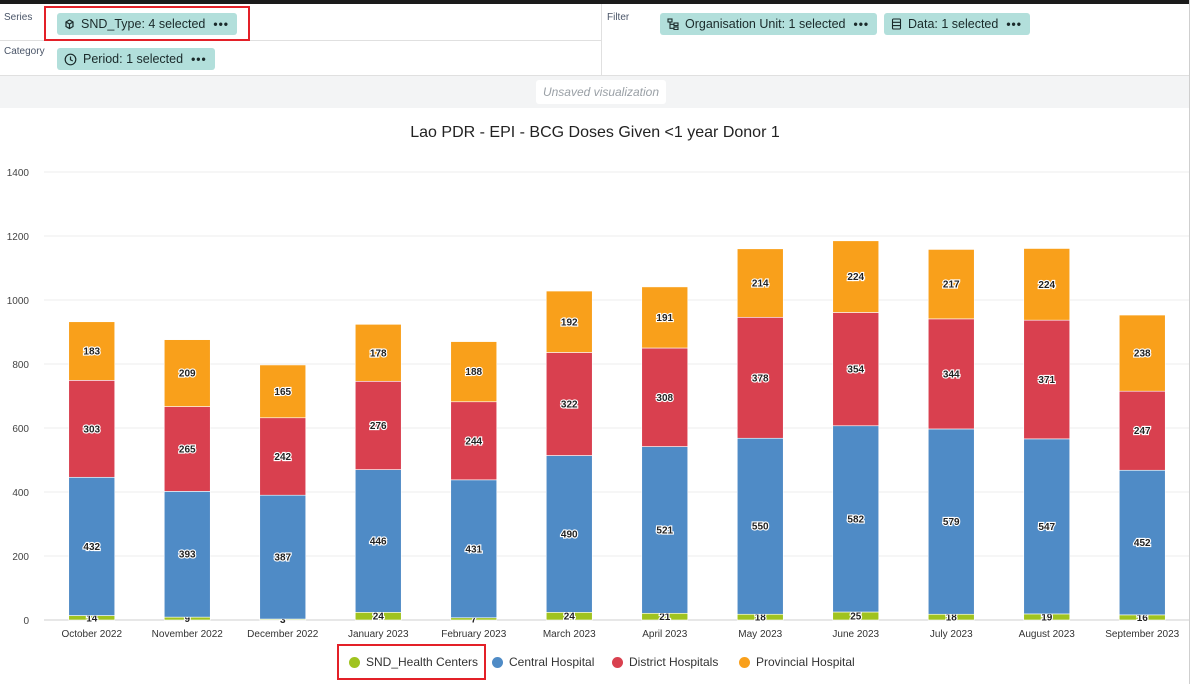 The width and height of the screenshot is (1190, 684). I want to click on layout-divider-vertical, so click(601, 39).